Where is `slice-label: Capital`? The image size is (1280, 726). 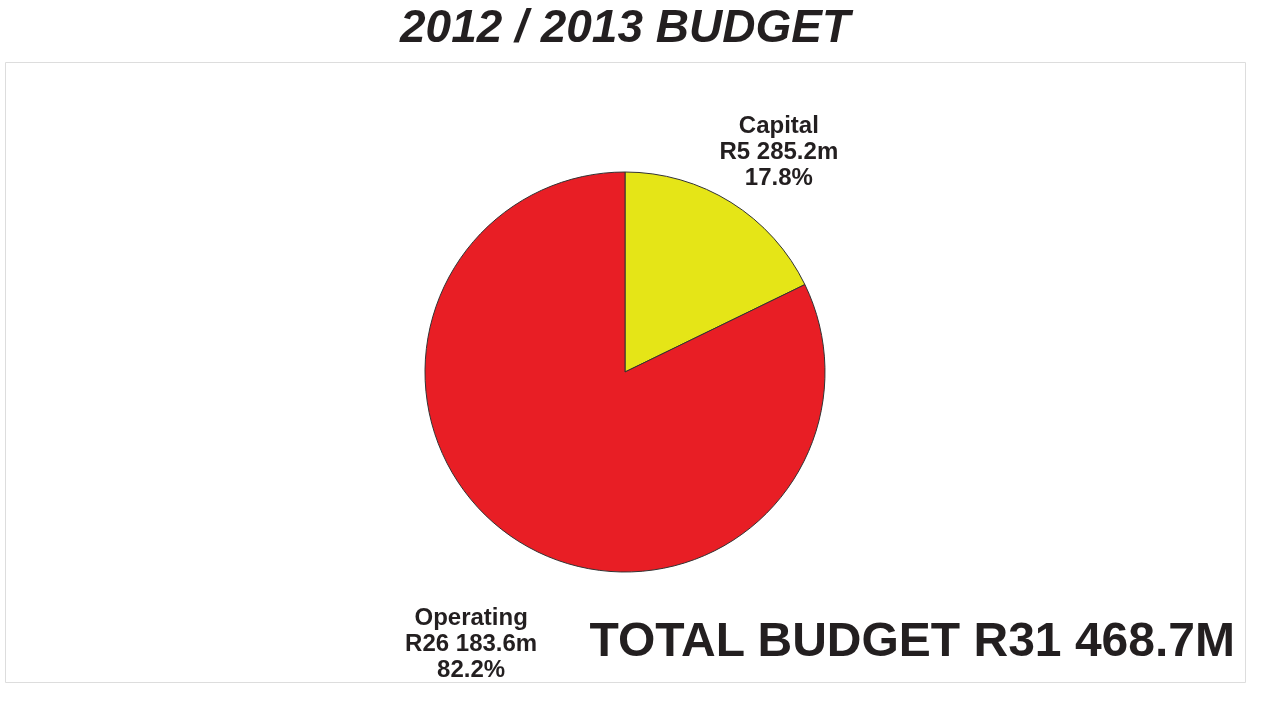 slice-label: Capital is located at coordinates (778, 125).